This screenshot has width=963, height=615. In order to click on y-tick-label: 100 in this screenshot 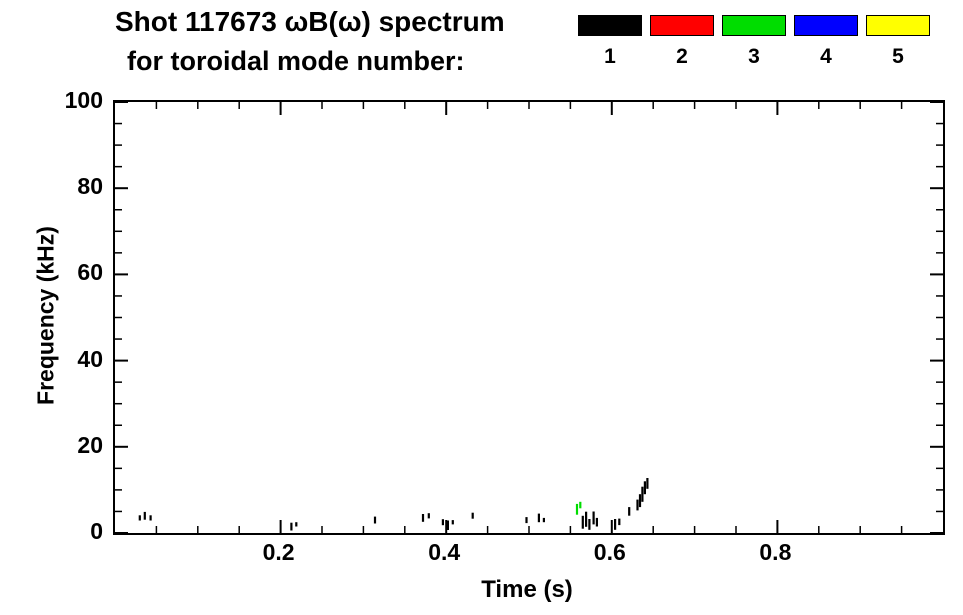, I will do `click(83, 100)`.